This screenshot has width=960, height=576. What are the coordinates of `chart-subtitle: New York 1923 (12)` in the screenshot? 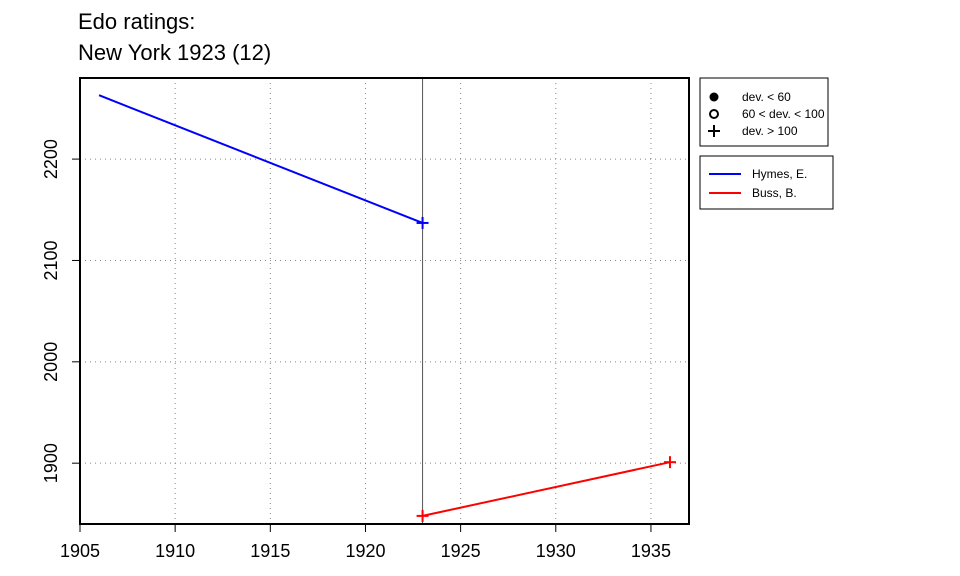 It's located at (175, 52).